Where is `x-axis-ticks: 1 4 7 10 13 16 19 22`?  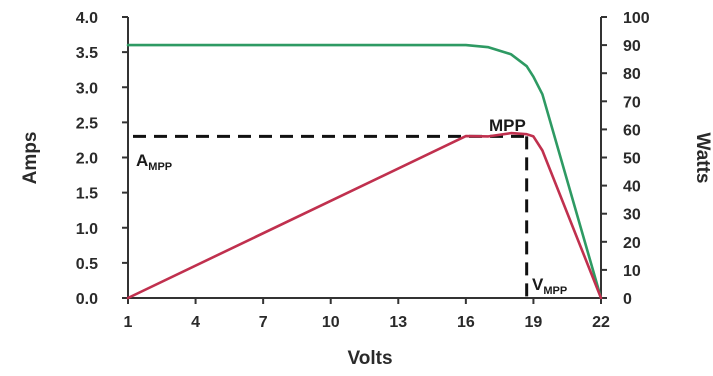
x-axis-ticks: 1 4 7 10 13 16 19 22 is located at coordinates (367, 314).